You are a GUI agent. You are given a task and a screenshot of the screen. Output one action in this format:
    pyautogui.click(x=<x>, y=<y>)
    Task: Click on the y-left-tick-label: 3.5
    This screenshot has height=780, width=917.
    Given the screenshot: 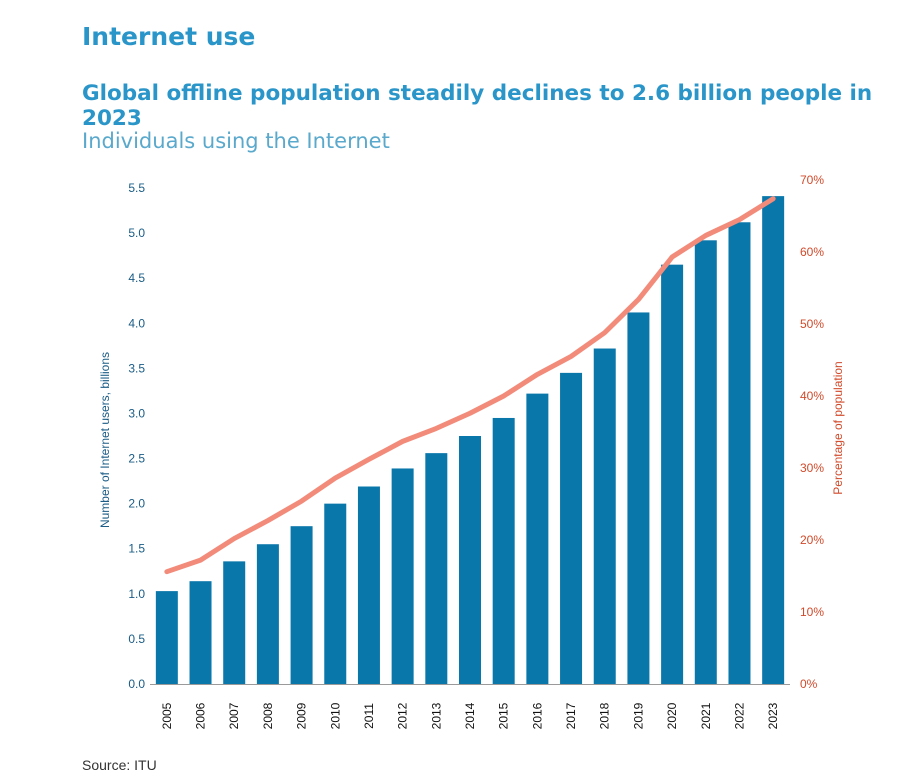 What is the action you would take?
    pyautogui.click(x=136, y=368)
    